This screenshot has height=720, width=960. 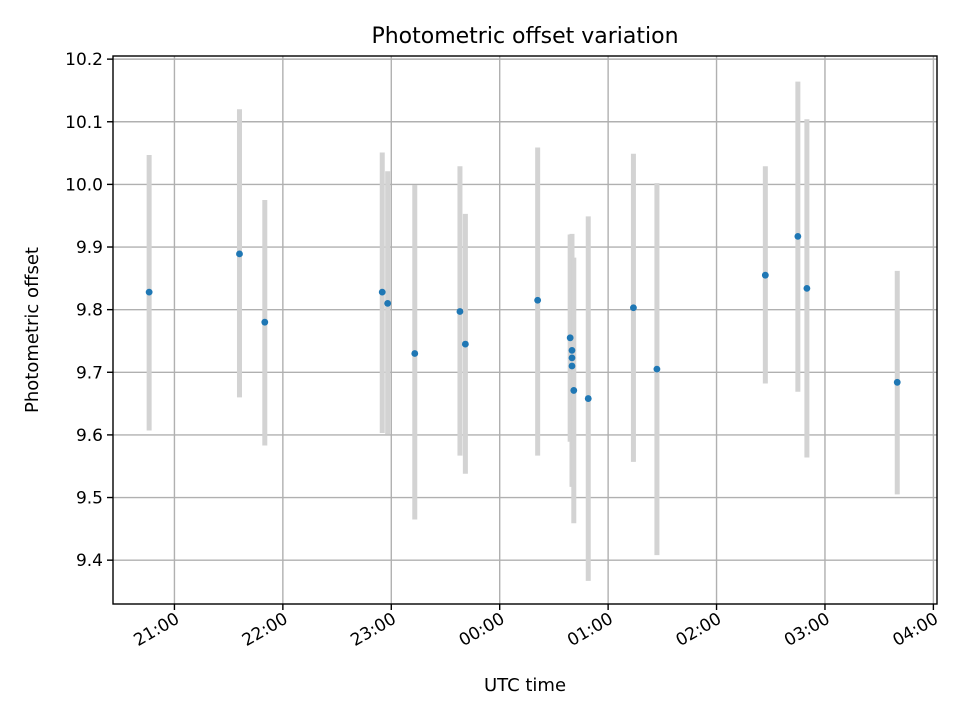 I want to click on x-tick-label: 03:00, so click(x=807, y=630).